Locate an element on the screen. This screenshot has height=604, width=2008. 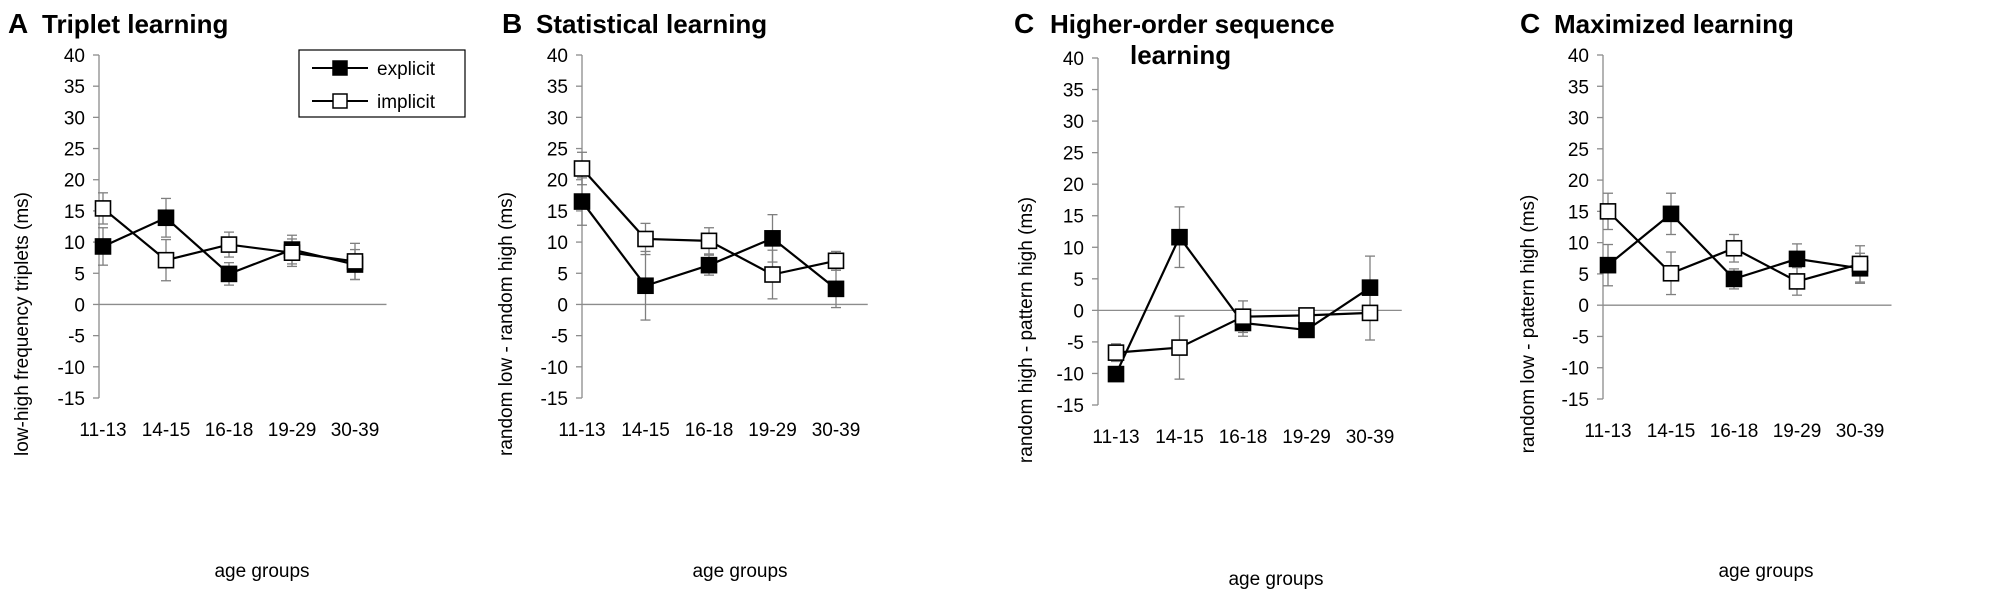
legend: explicit implicit is located at coordinates (382, 83).